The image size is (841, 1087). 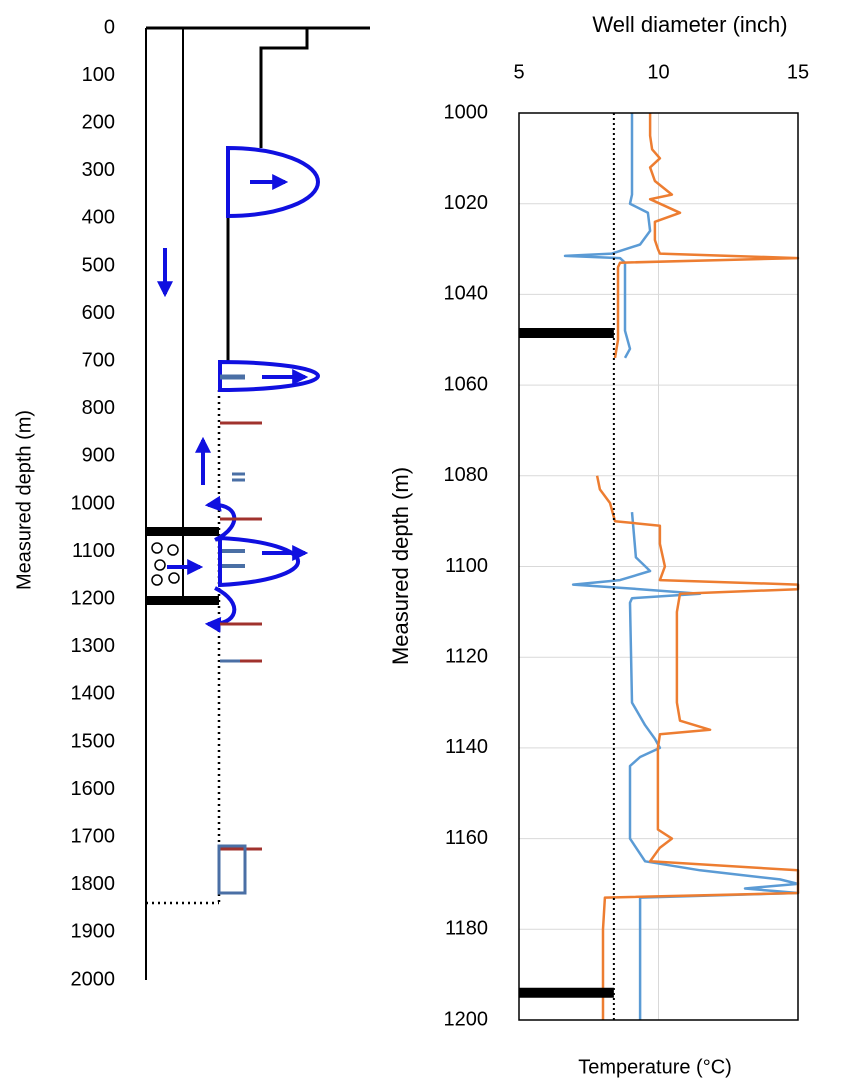 What do you see at coordinates (98, 408) in the screenshot?
I see `y-tick-label: 800` at bounding box center [98, 408].